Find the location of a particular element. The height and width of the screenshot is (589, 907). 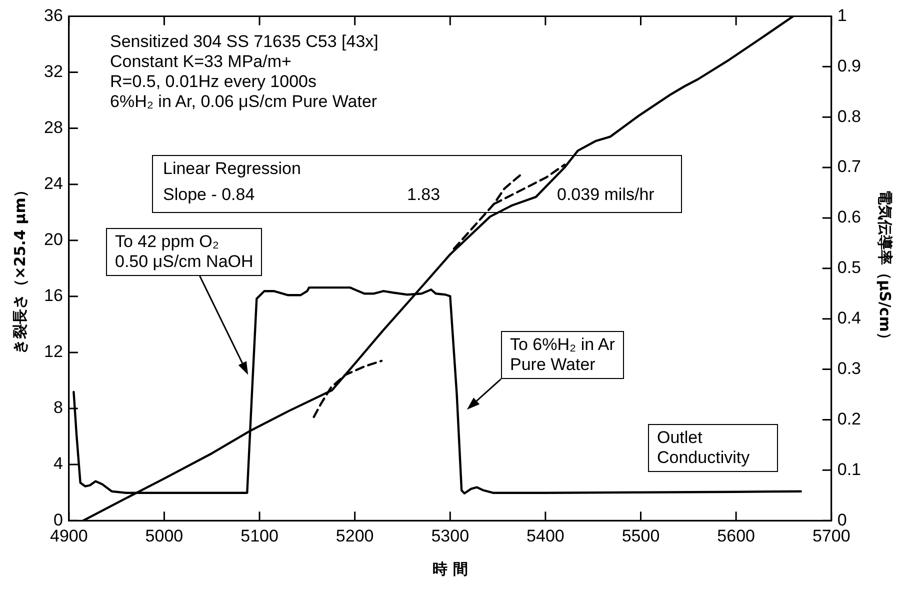

x-axis-title: 時 間 is located at coordinates (450, 569).